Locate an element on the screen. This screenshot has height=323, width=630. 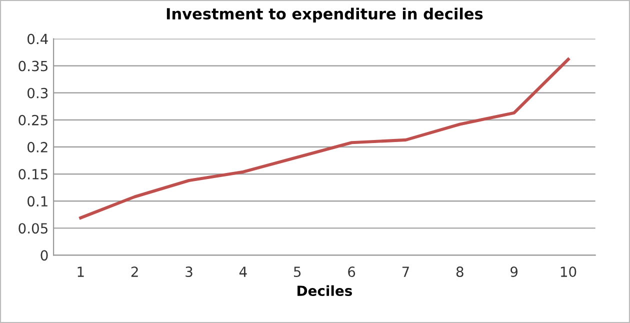
x-tick-label: 10 is located at coordinates (568, 272).